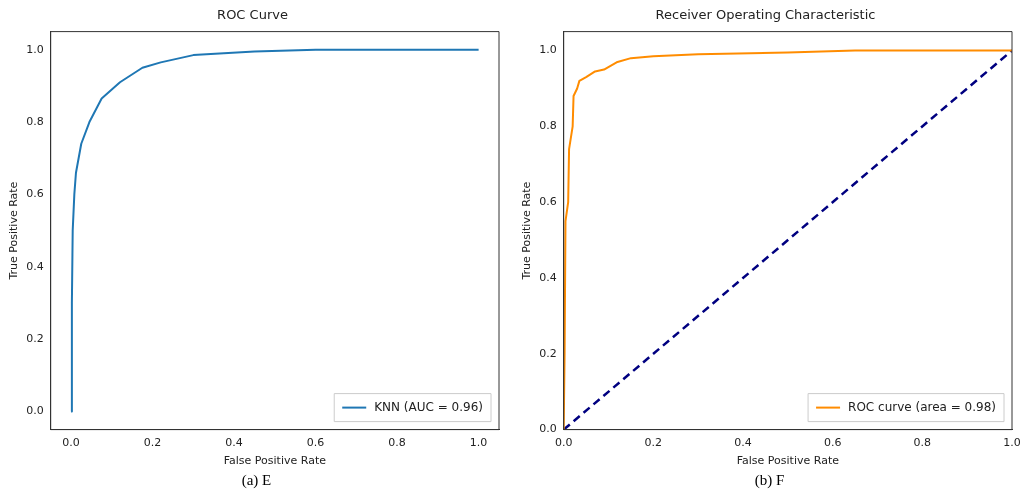  Describe the element at coordinates (769, 480) in the screenshot. I see `text: (b) F` at that location.